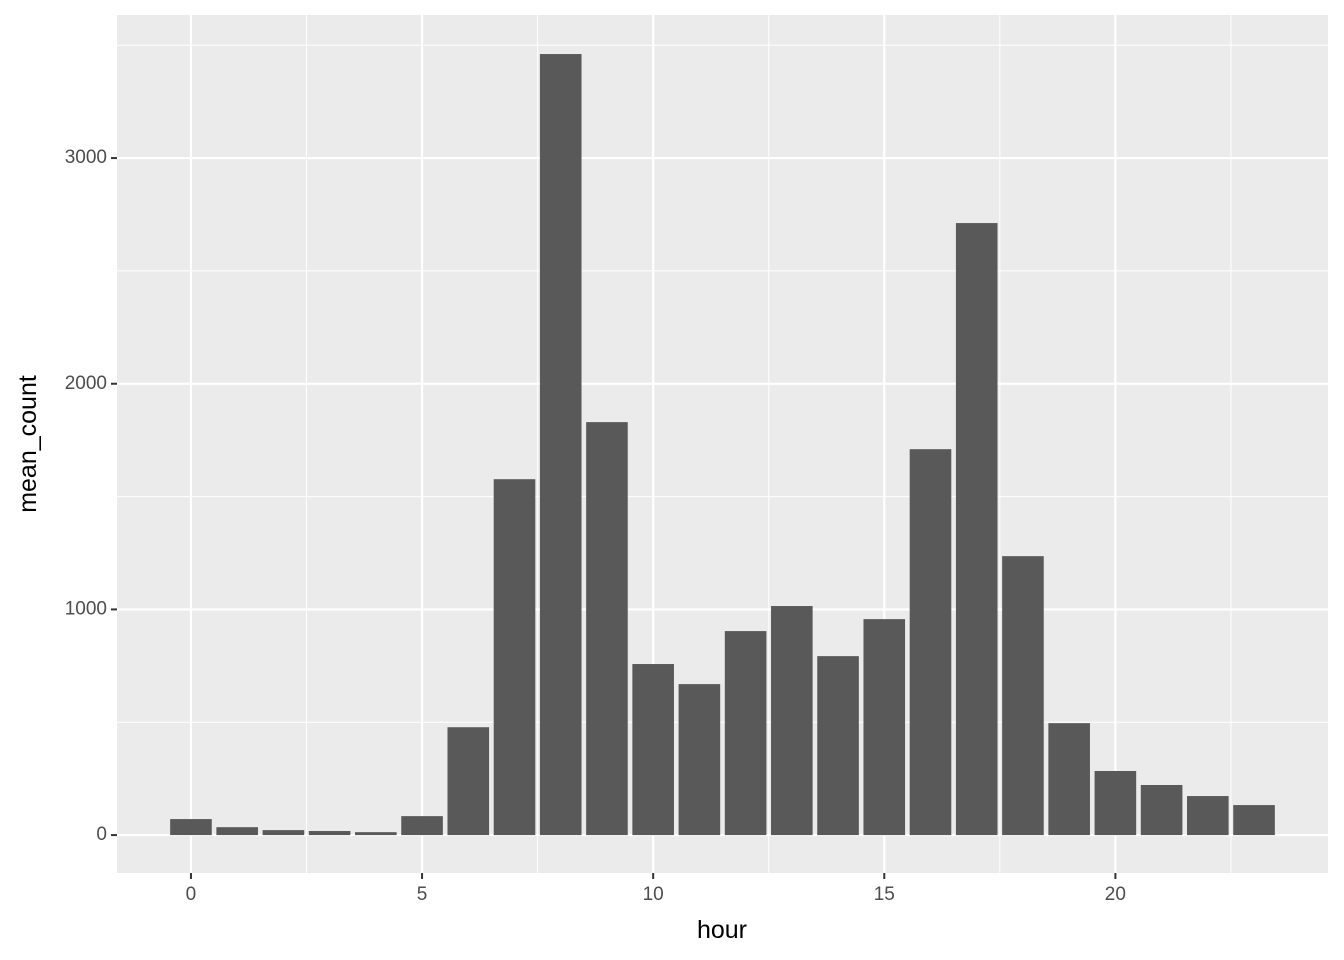  I want to click on x-tick-label: 15, so click(884, 894).